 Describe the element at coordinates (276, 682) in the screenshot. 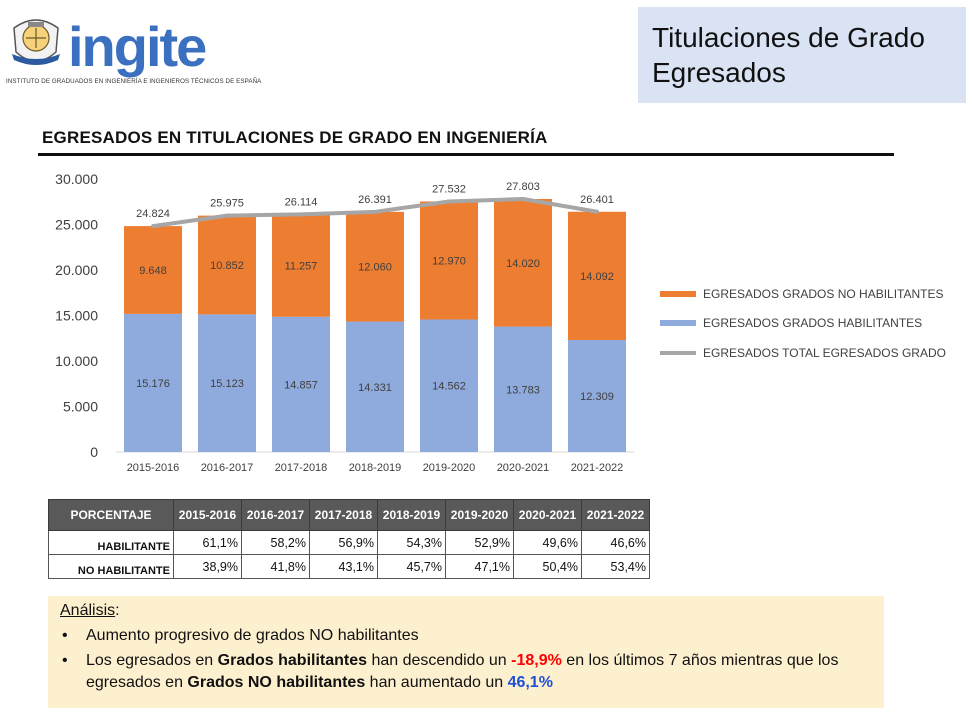

I see `analysis-bold-no-habilitantes: Grados NO habilitantes` at that location.